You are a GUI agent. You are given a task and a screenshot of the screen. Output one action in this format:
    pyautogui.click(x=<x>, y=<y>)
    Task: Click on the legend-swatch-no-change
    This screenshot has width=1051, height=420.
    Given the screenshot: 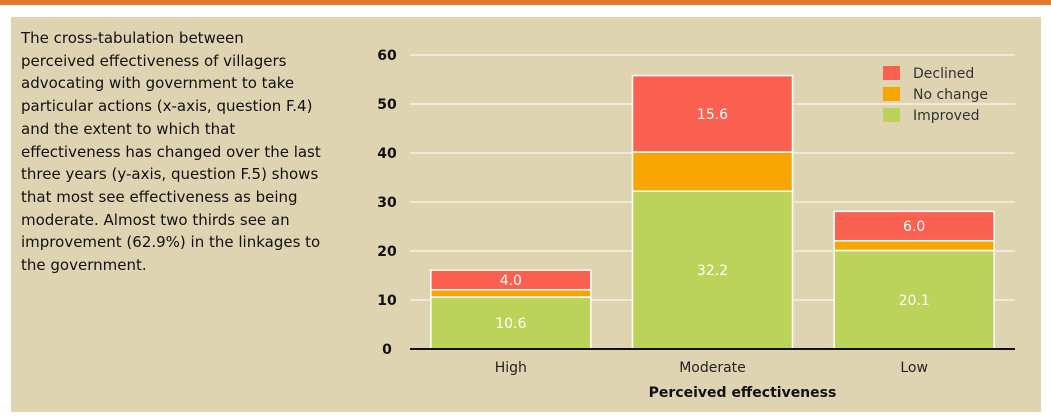 What is the action you would take?
    pyautogui.click(x=891, y=94)
    